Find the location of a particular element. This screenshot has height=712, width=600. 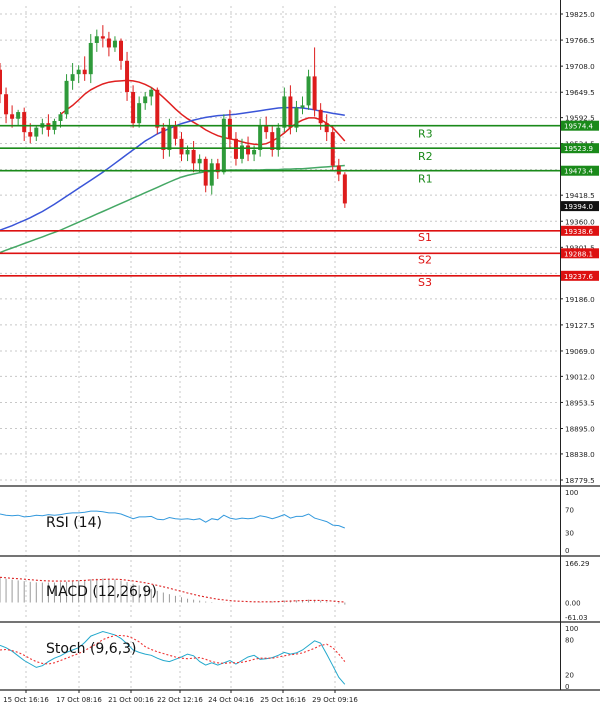

main-y-tick-label: 19708.0 is located at coordinates (580, 66).